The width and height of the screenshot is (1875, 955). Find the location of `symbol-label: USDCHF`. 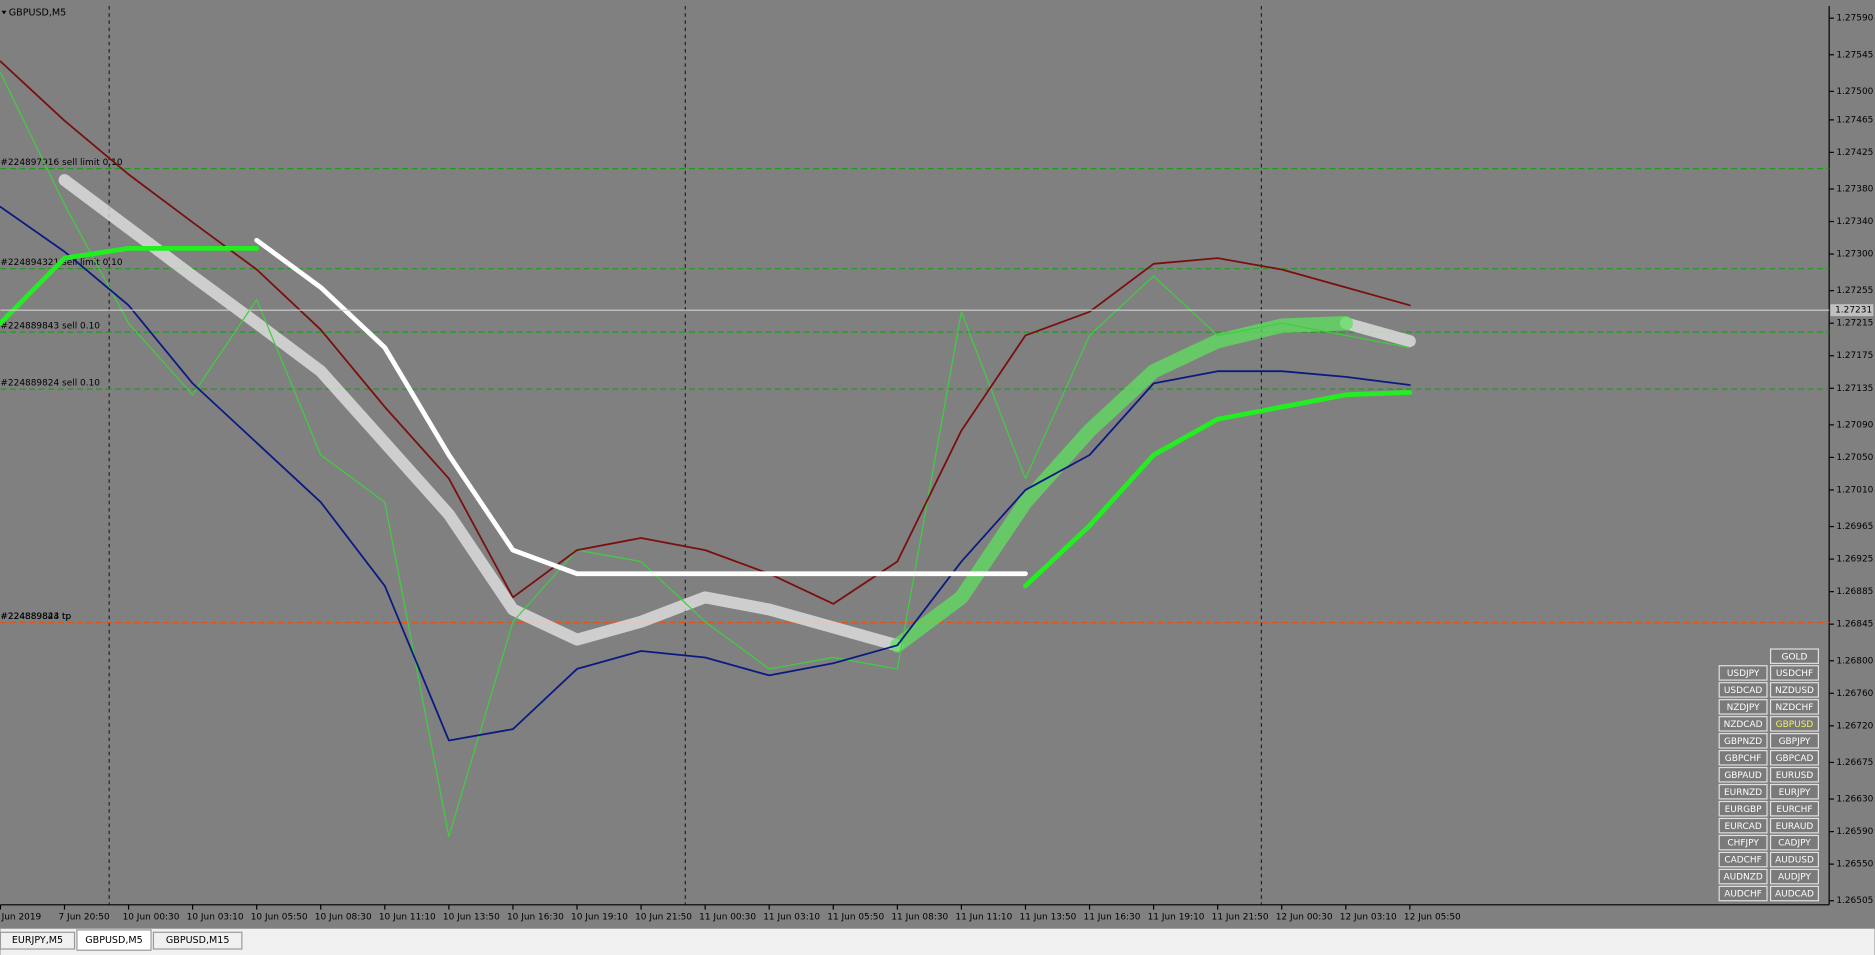

symbol-label: USDCHF is located at coordinates (1794, 674).